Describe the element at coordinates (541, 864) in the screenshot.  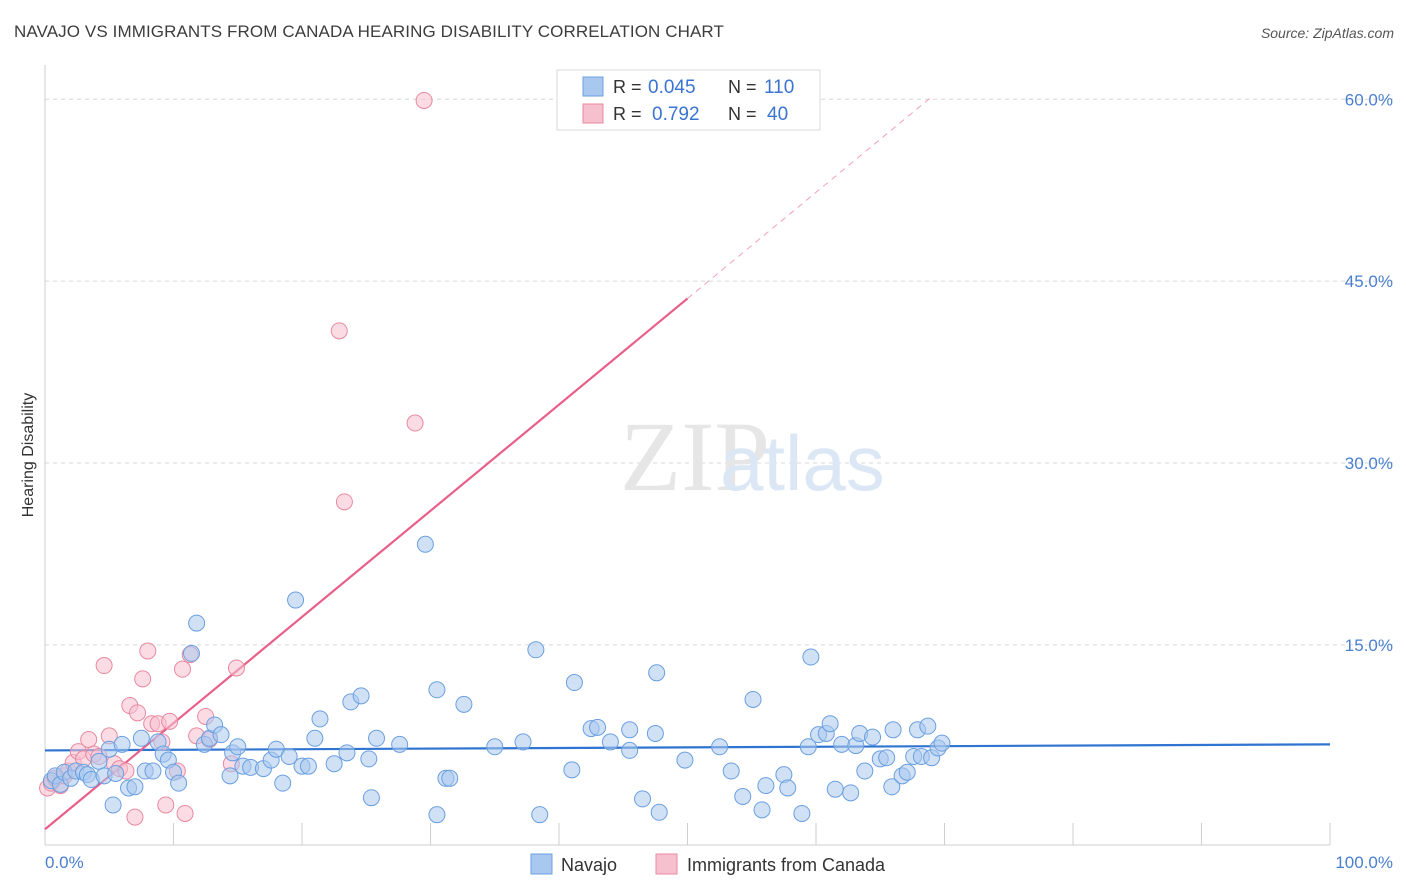
I see `legend-navajo-swatch` at that location.